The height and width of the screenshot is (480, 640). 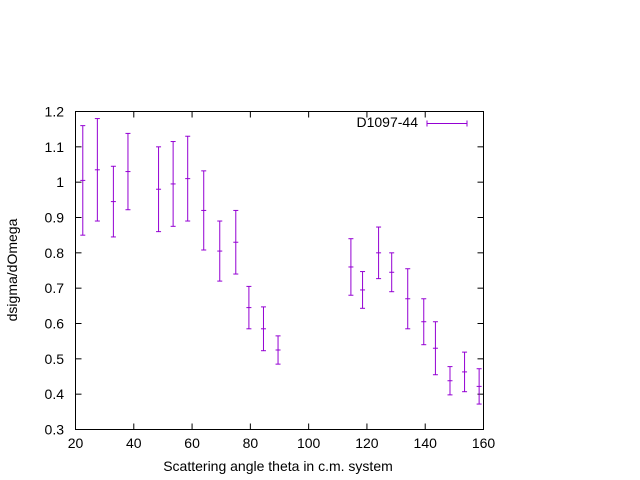 What do you see at coordinates (251, 443) in the screenshot?
I see `x-tick-label: 80` at bounding box center [251, 443].